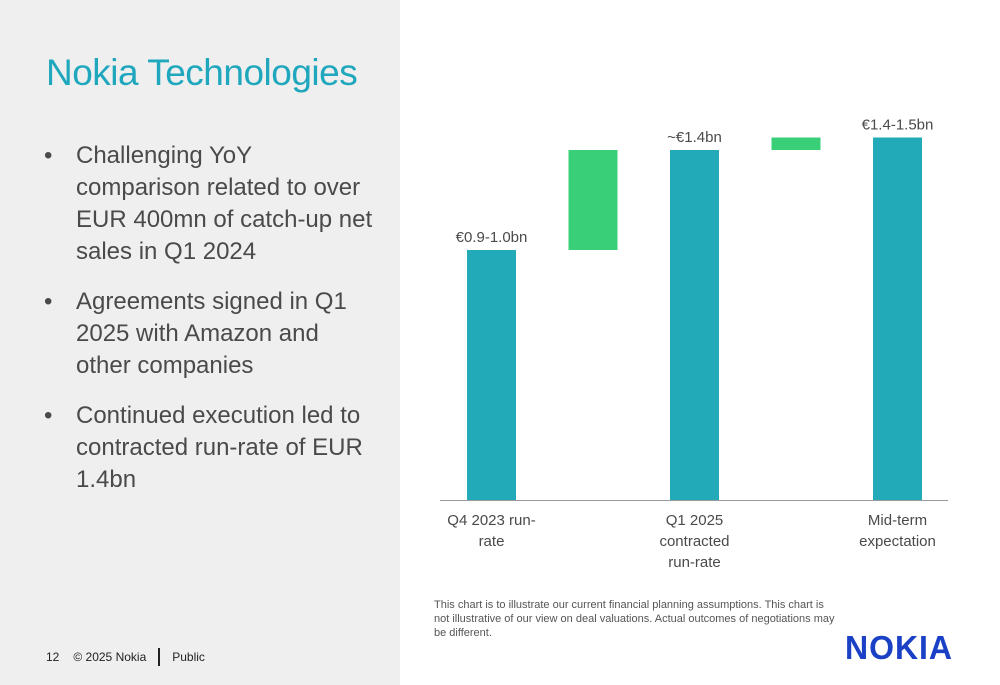 Image resolution: width=1000 pixels, height=685 pixels. Describe the element at coordinates (202, 72) in the screenshot. I see `slide-title: Nokia Technologies` at that location.